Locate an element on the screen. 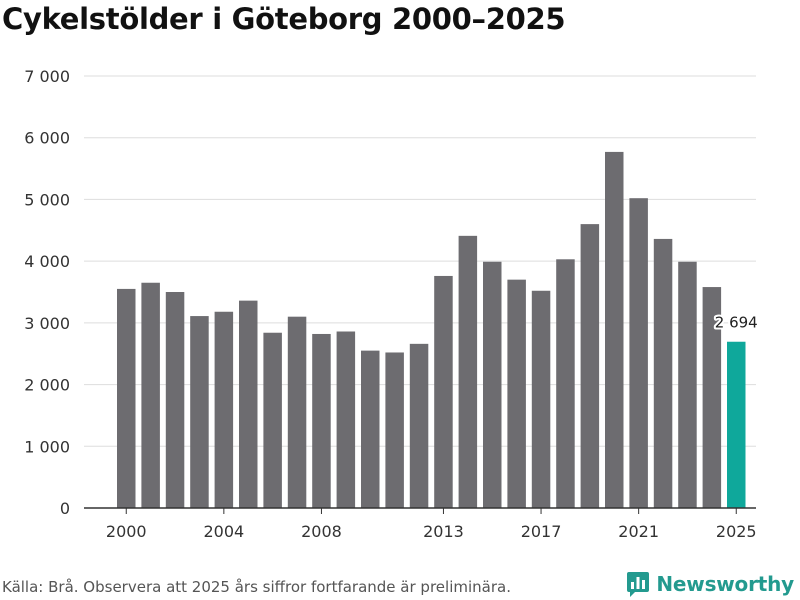 This screenshot has width=800, height=600. bar-2015 is located at coordinates (492, 384).